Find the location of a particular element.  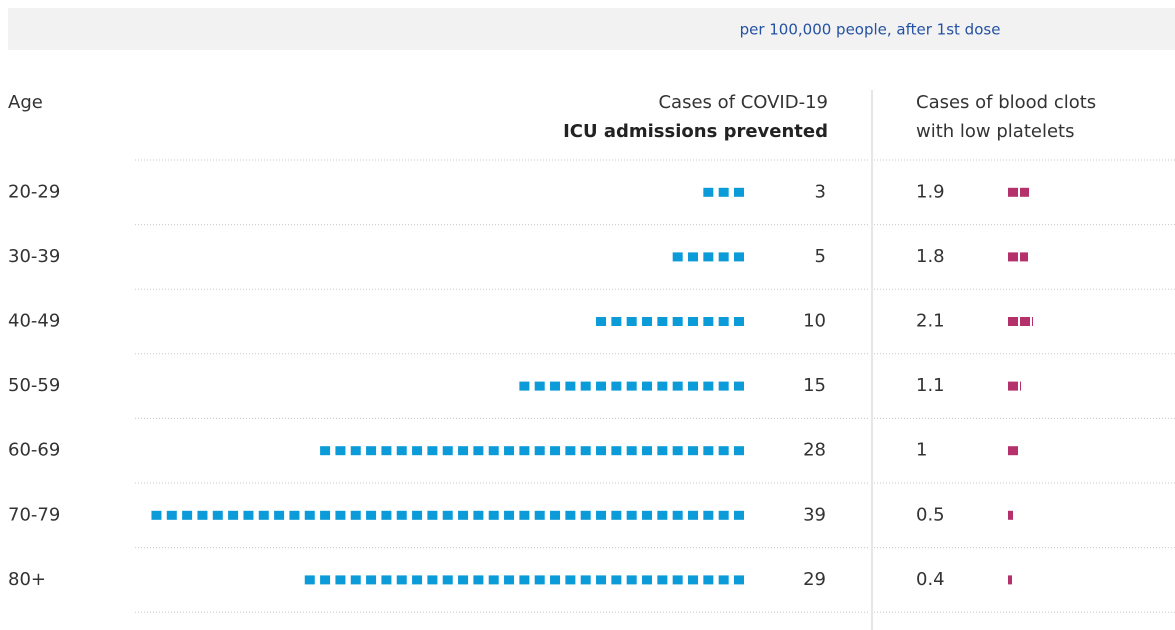

category-label: 70-79 is located at coordinates (34, 514).